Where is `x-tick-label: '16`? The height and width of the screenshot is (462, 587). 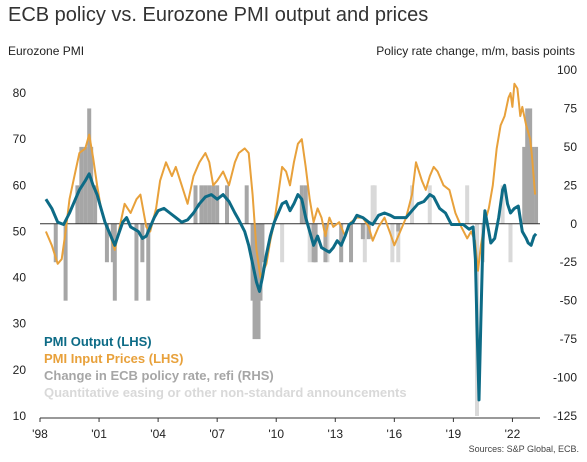 x-tick-label: '16 is located at coordinates (395, 434).